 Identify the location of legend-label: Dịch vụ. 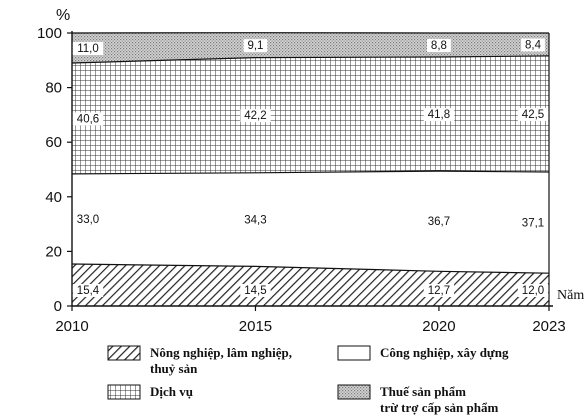
(171, 391).